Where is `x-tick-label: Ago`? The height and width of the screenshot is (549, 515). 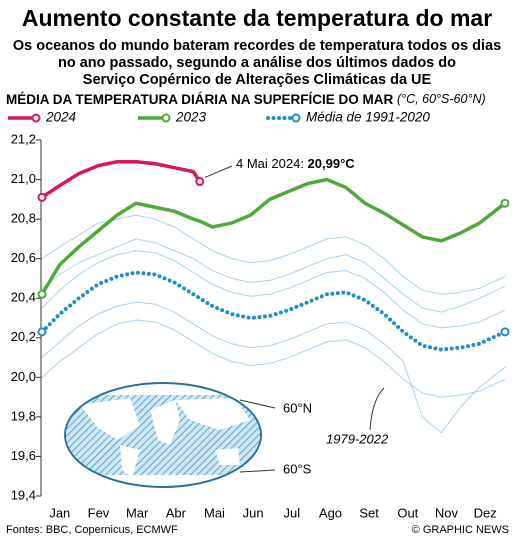
x-tick-label: Ago is located at coordinates (330, 512).